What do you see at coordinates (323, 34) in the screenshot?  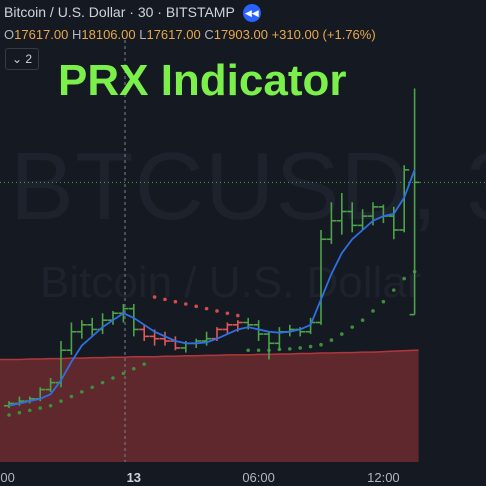 I see `change-value: +310.00 (+1.76%)` at bounding box center [323, 34].